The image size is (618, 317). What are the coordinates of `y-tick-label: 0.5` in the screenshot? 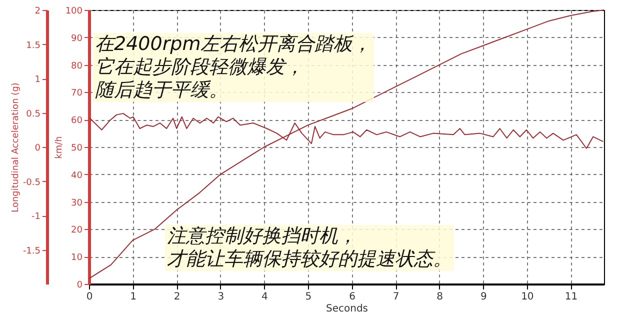 It's located at (33, 114).